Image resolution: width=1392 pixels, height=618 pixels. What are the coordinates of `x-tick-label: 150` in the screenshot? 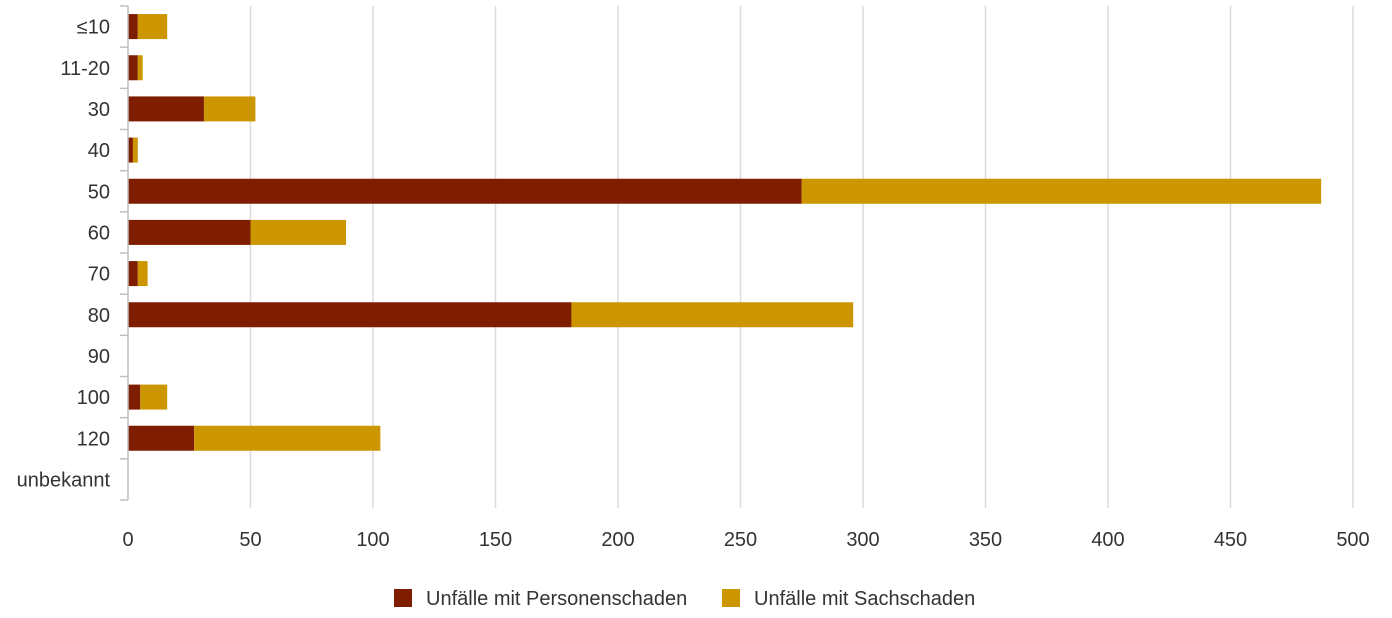 It's located at (495, 540).